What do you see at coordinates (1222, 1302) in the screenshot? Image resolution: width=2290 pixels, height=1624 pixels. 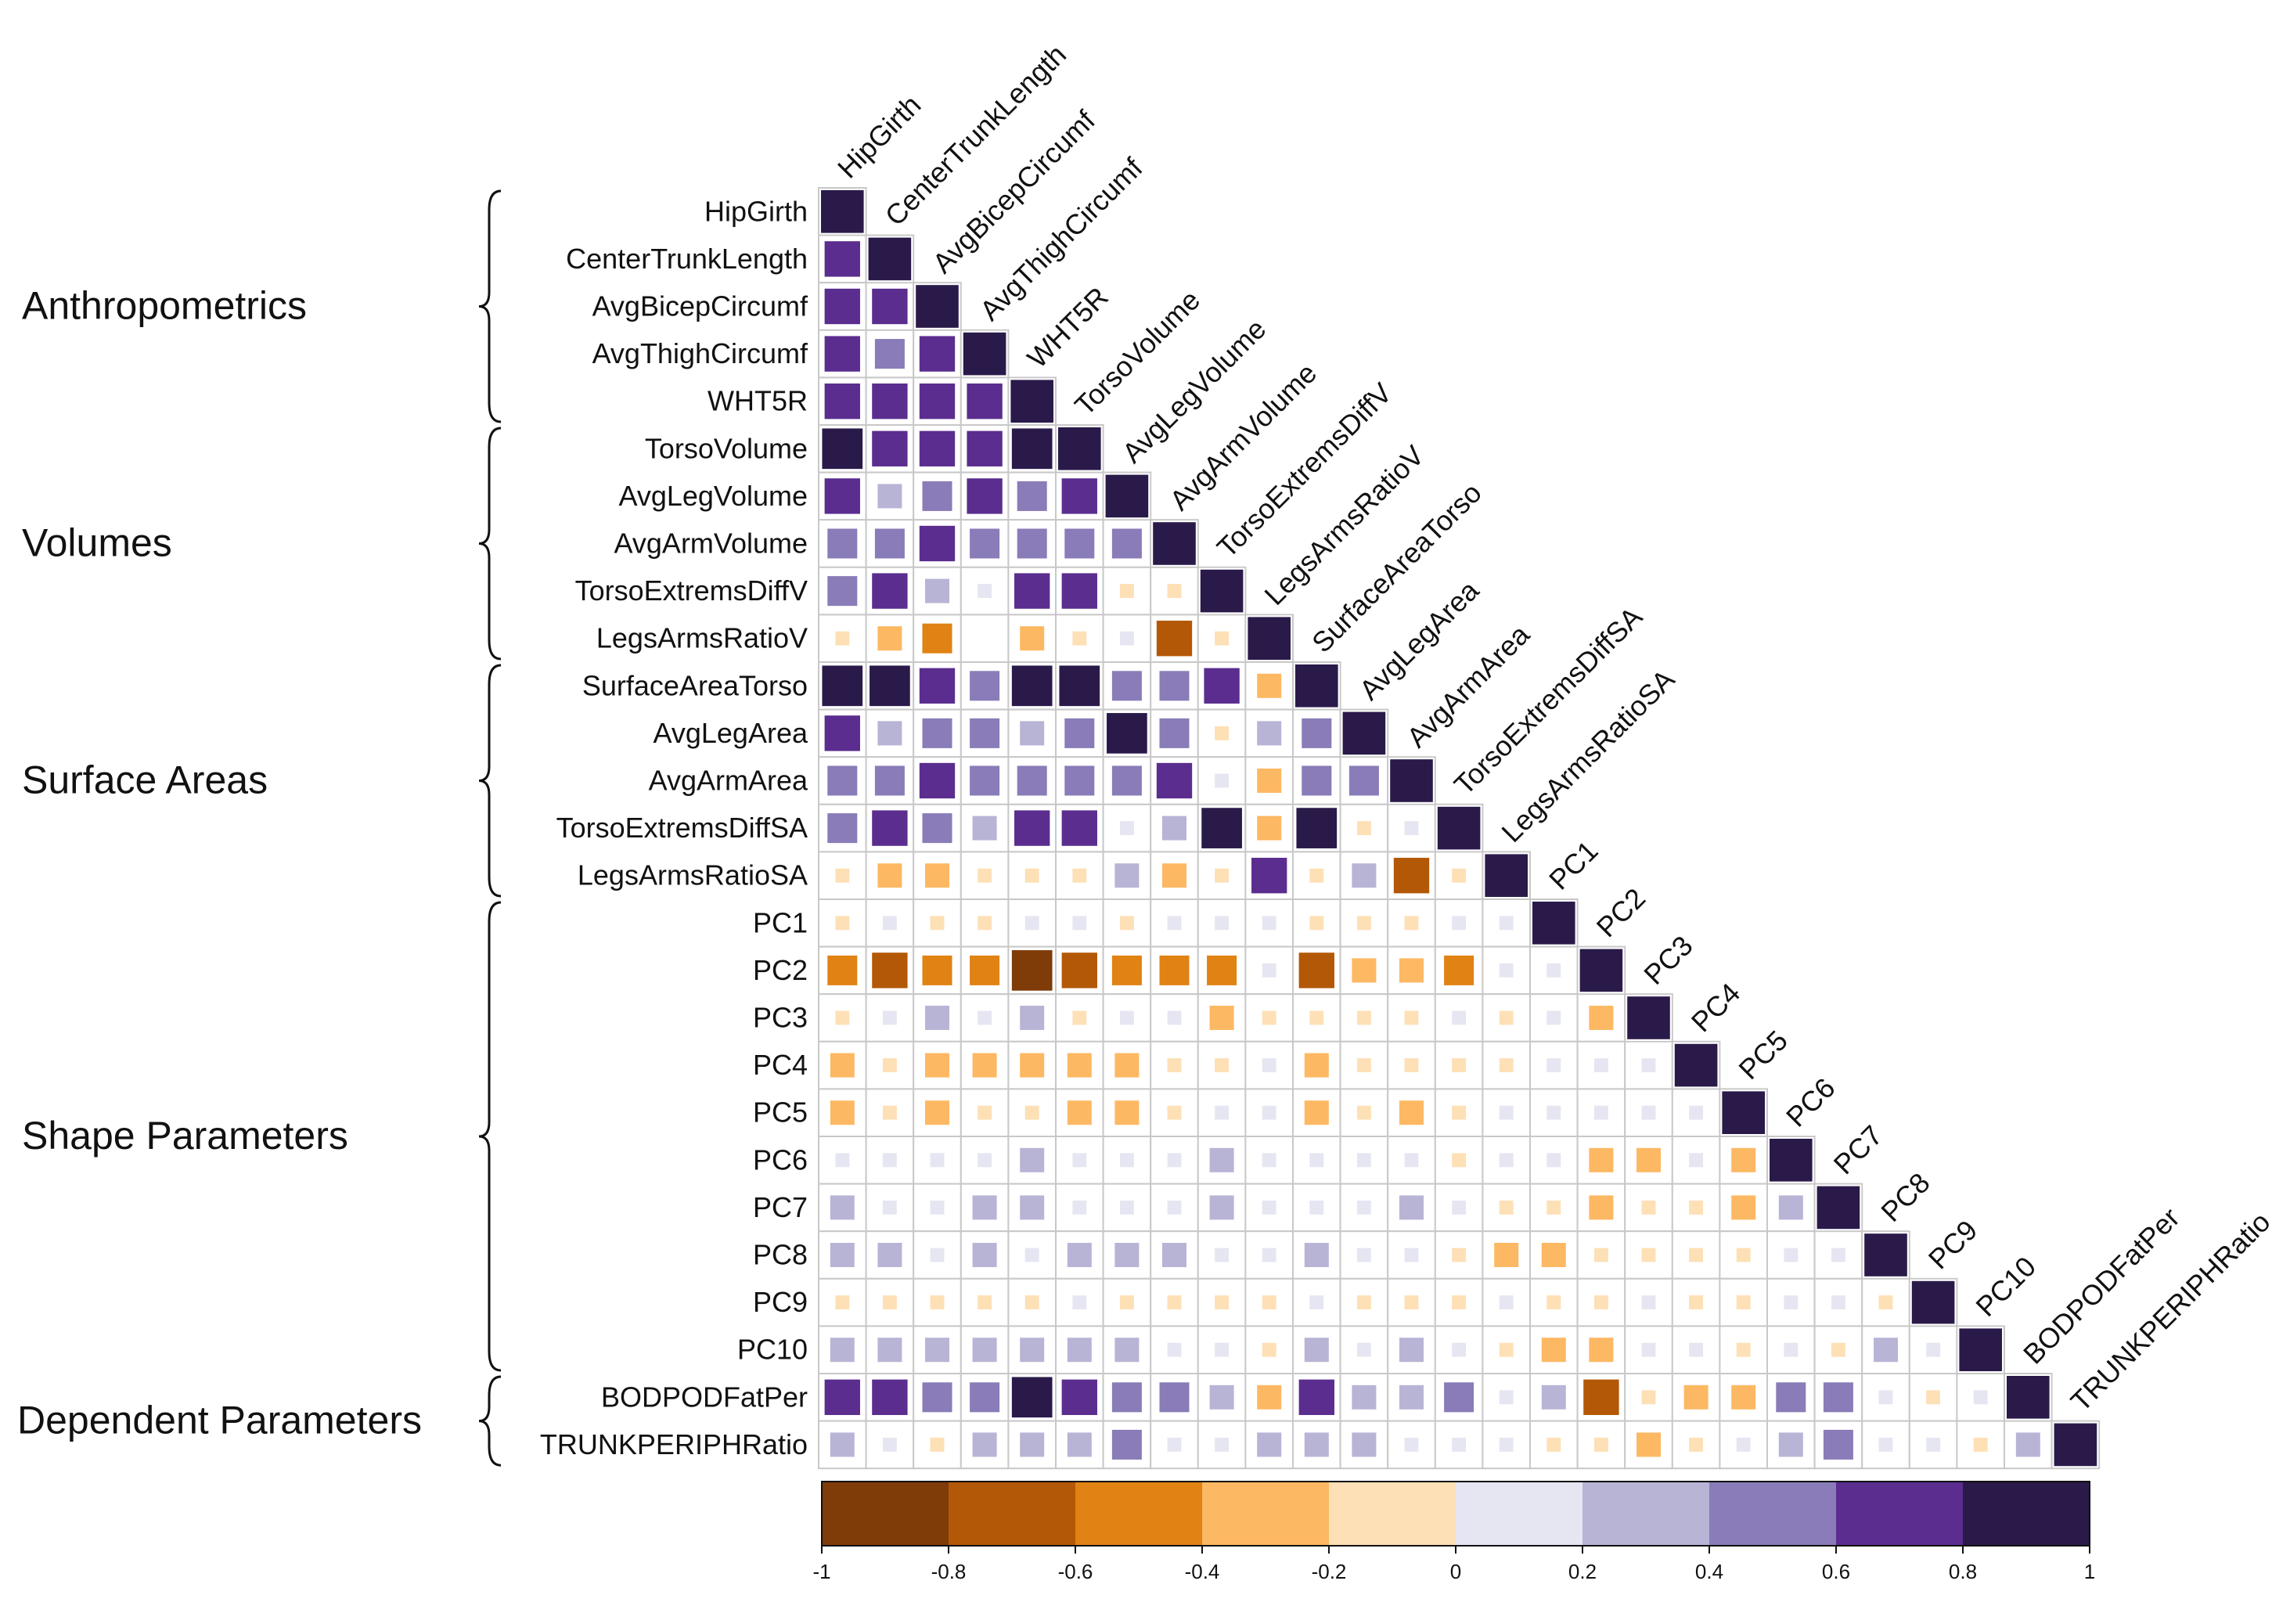 I see `corr-cell-PC9-TorsoExtremsDiffV` at bounding box center [1222, 1302].